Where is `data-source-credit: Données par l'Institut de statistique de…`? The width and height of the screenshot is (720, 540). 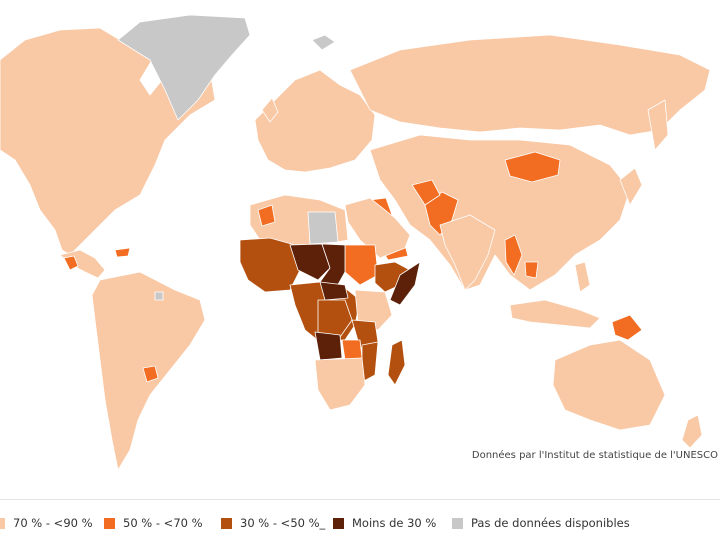
data-source-credit: Données par l'Institut de statistique de… is located at coordinates (594, 455).